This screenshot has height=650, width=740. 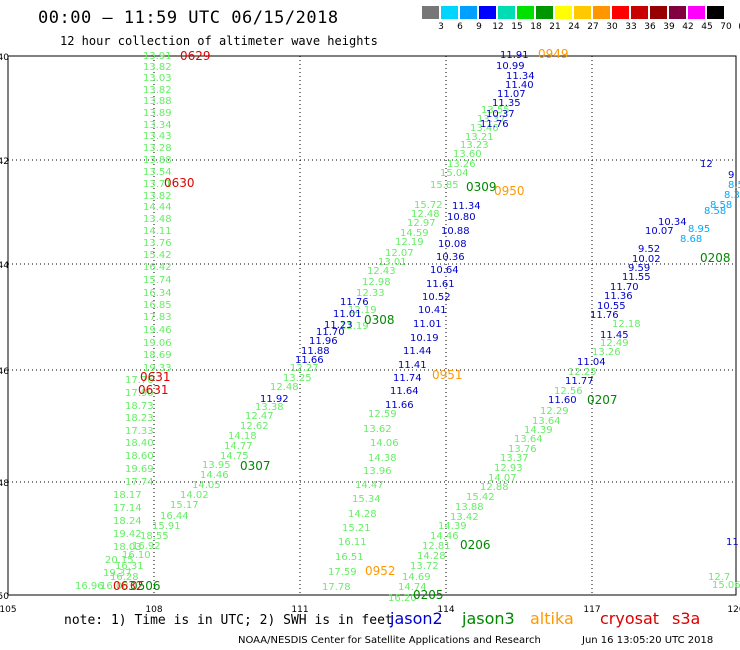 I want to click on wave-height-reading: 9.52, so click(x=649, y=249).